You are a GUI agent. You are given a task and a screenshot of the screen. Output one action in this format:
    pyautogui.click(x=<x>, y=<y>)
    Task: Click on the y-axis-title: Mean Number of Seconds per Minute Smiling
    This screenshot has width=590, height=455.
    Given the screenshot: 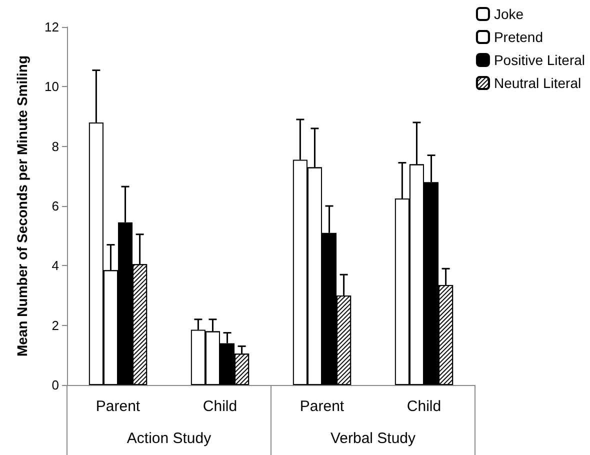 What is the action you would take?
    pyautogui.click(x=22, y=206)
    